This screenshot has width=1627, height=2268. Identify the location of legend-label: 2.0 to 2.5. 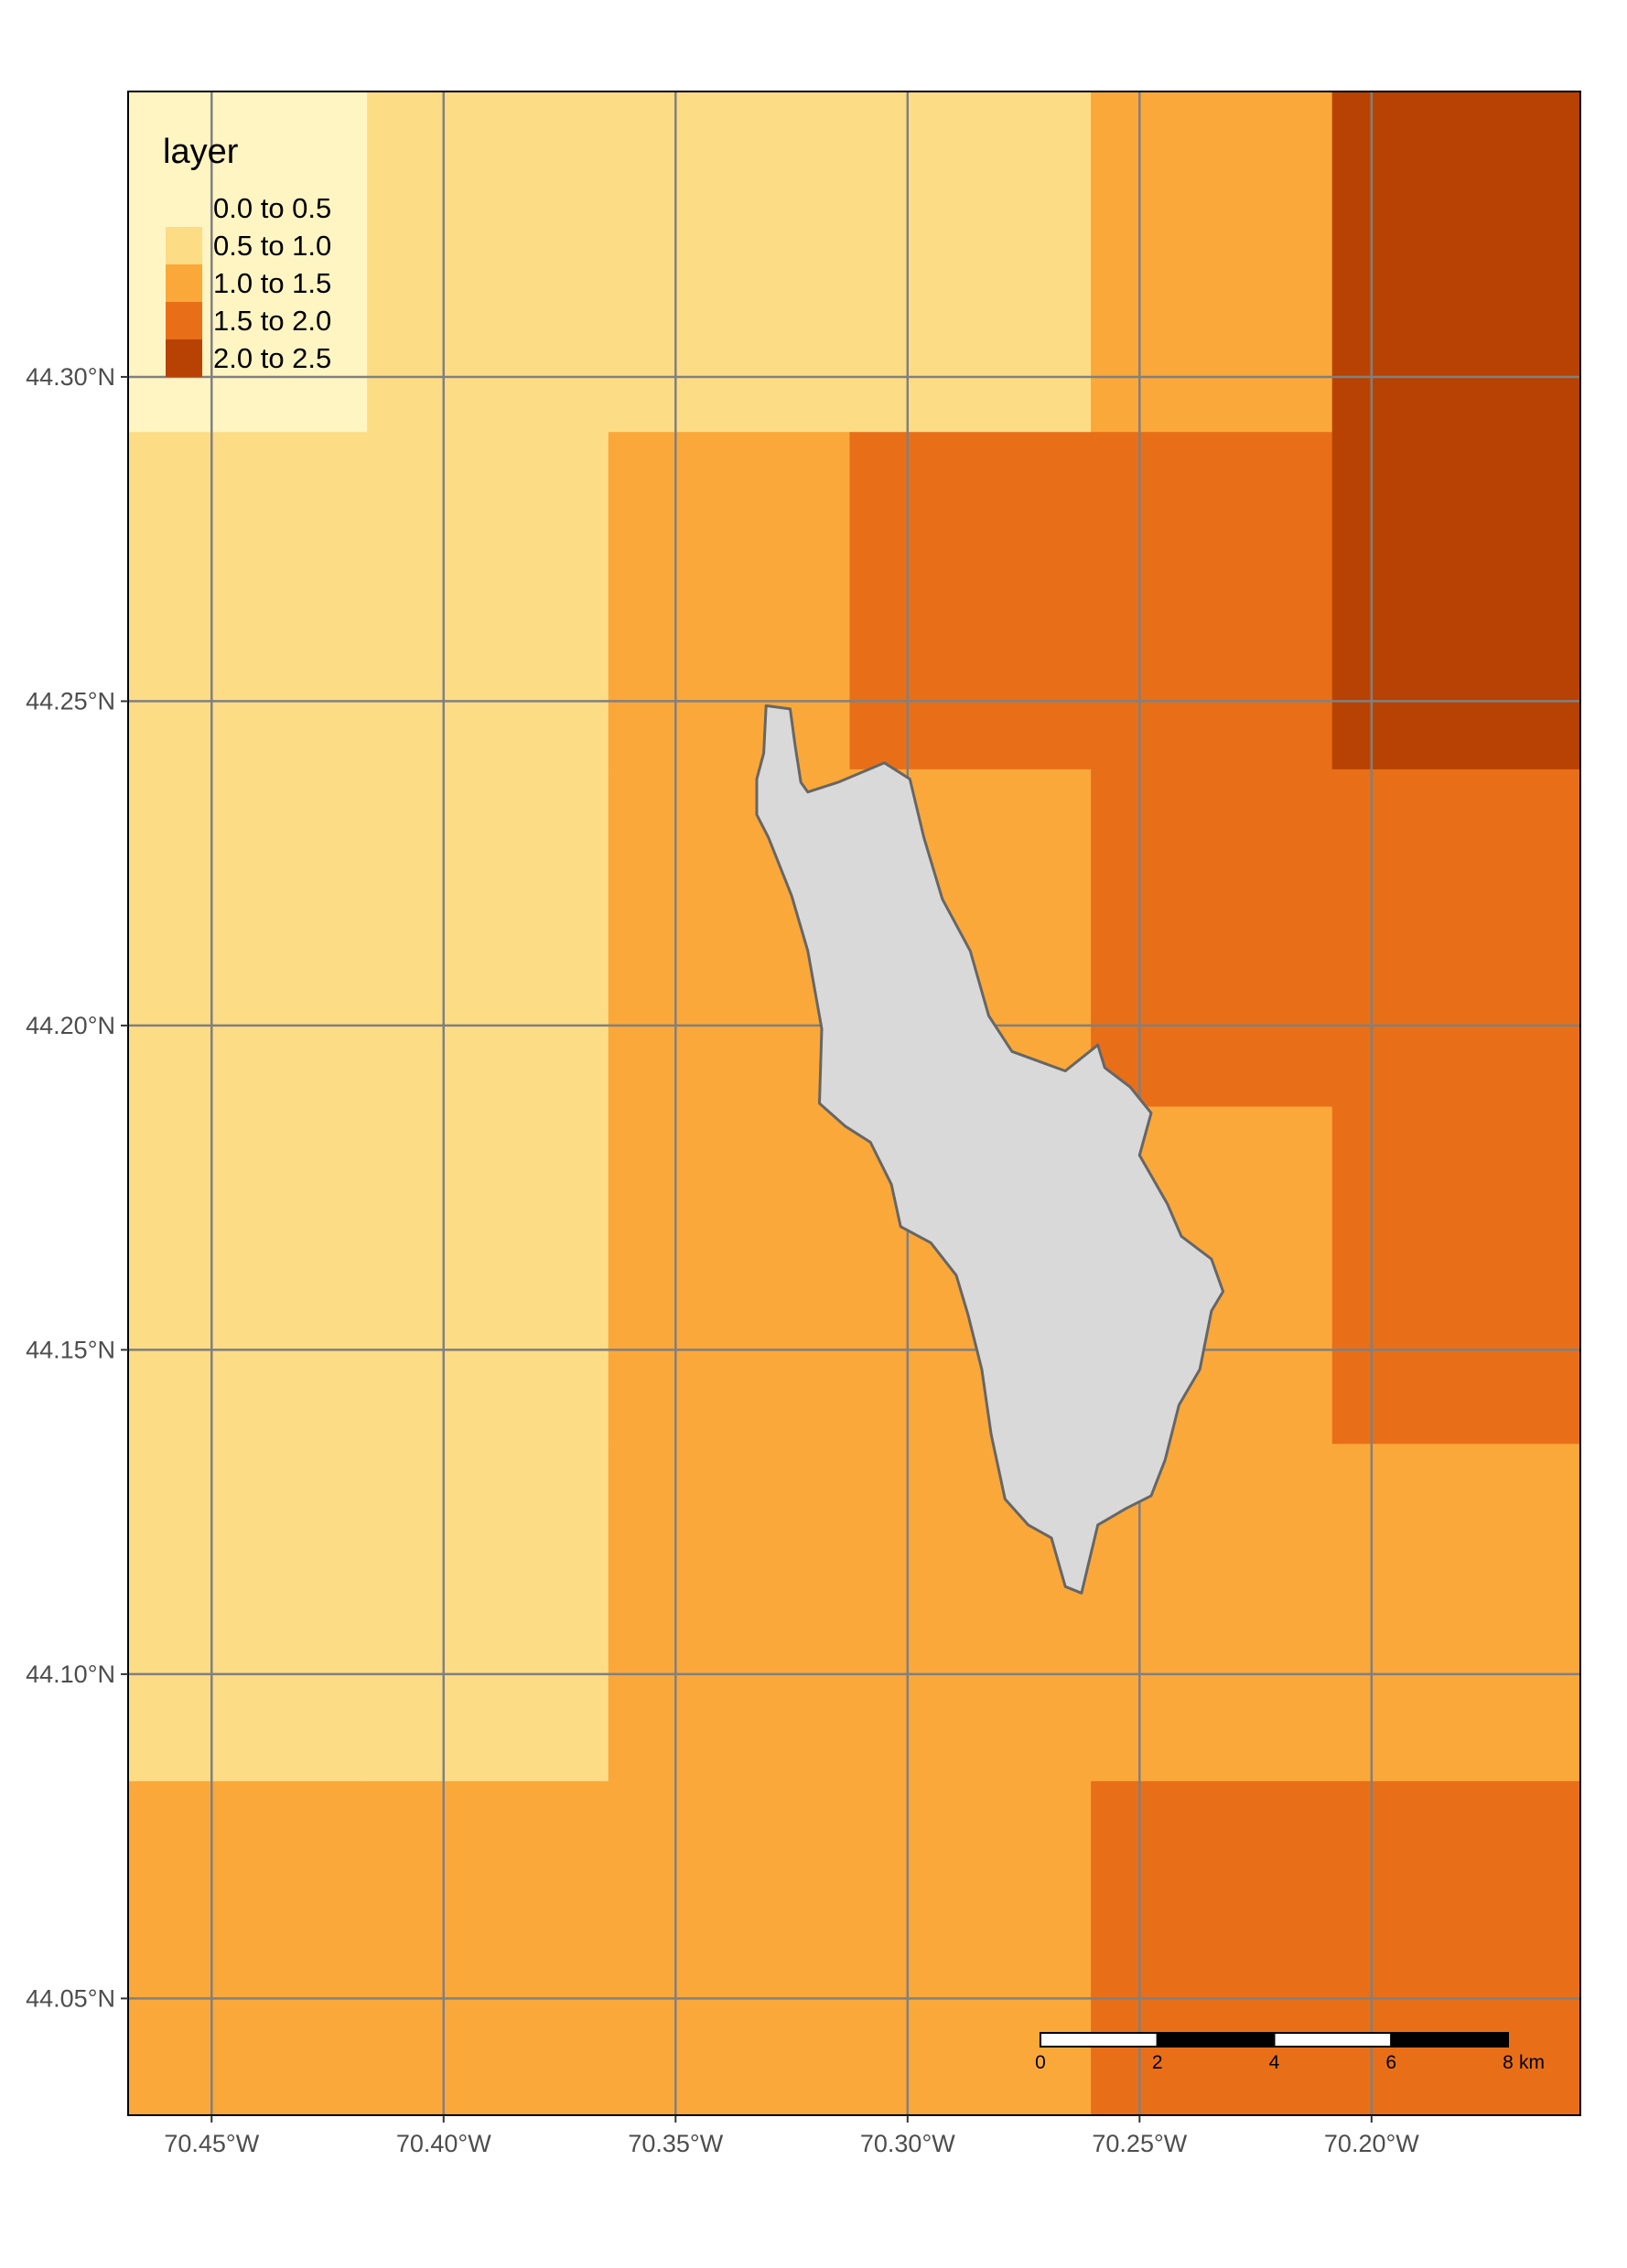
(272, 358).